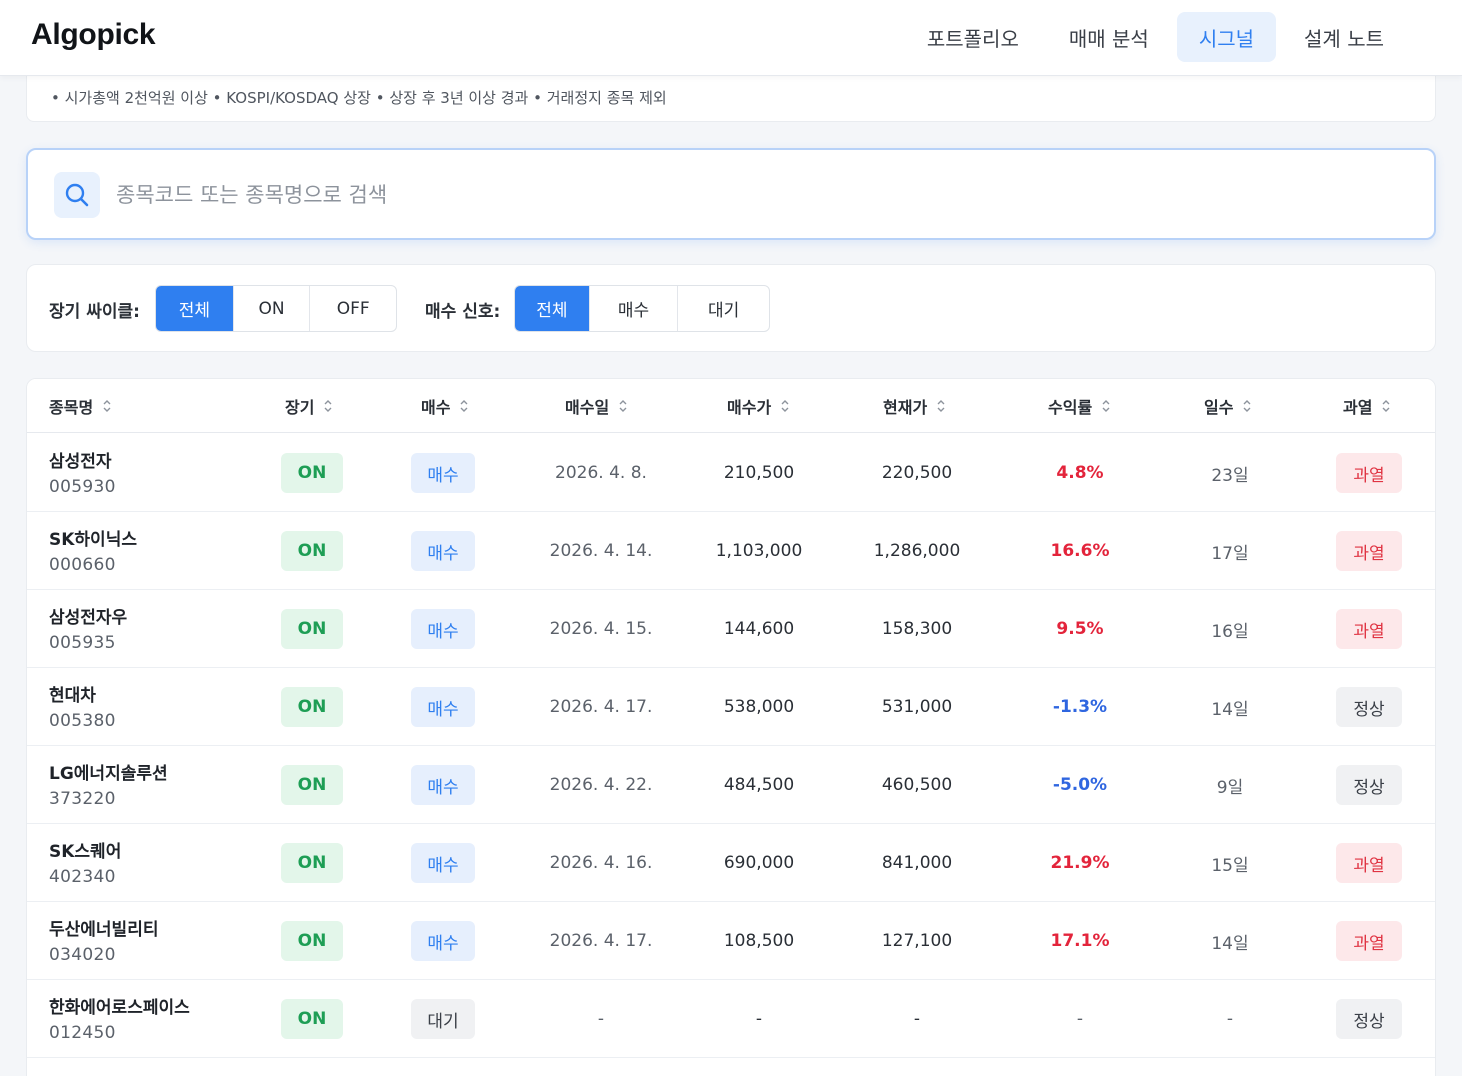 The width and height of the screenshot is (1462, 1076). I want to click on holding-days: 16일, so click(1230, 631).